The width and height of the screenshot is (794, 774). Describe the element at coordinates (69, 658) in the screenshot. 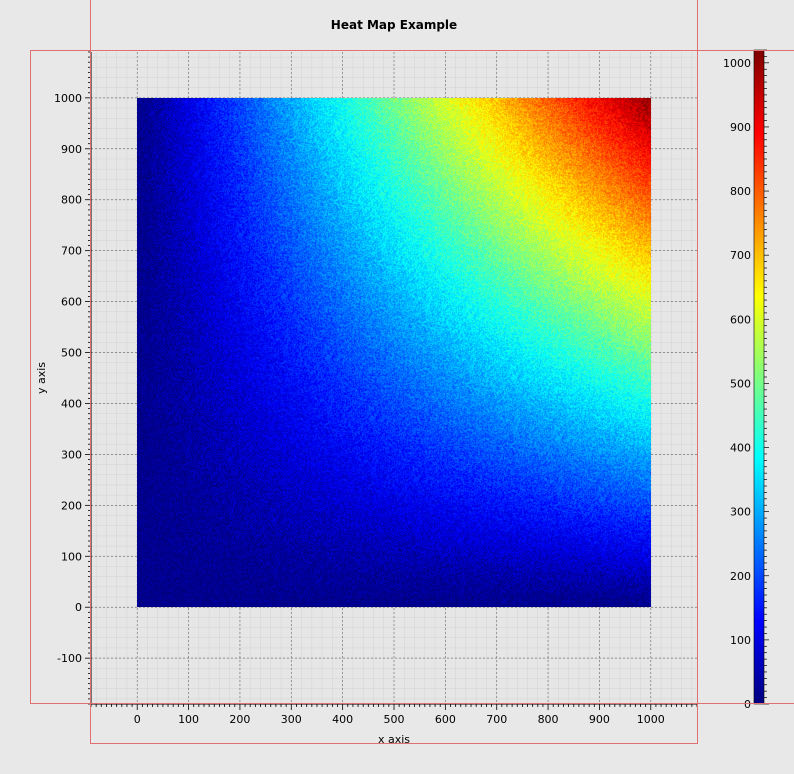

I see `y-tick-label: -100` at that location.